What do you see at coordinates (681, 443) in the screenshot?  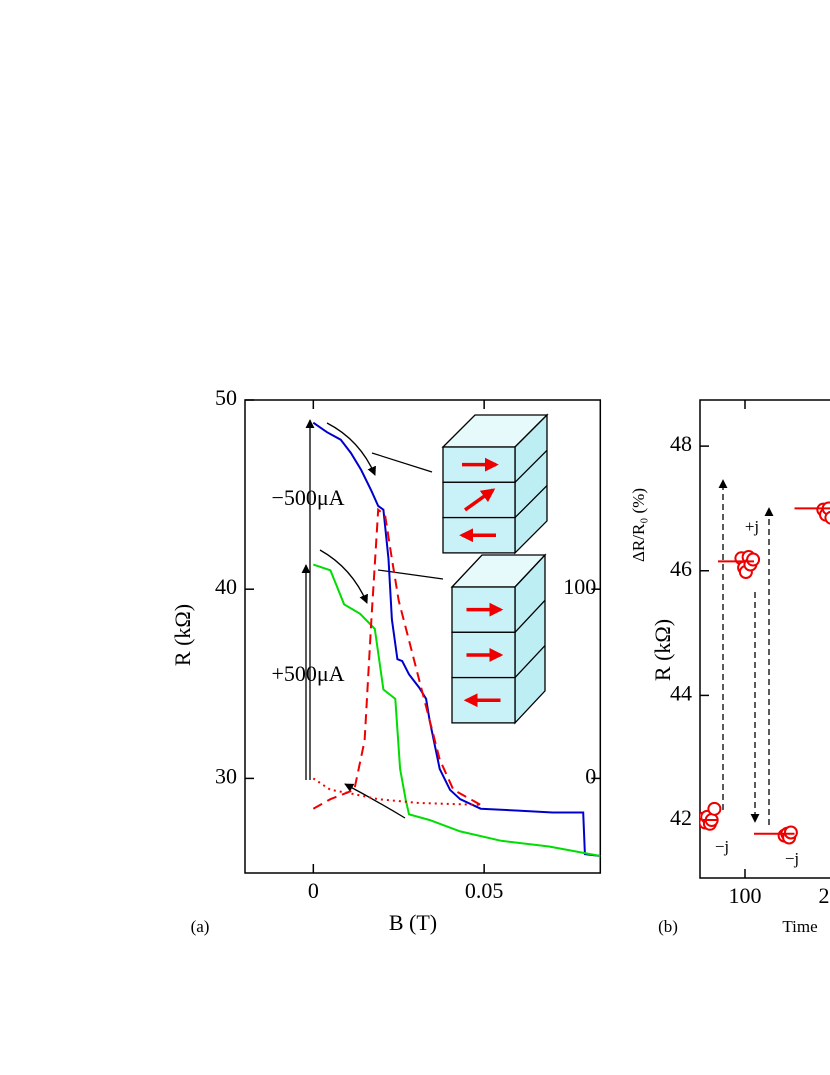 I see `y-tick-label: 48` at bounding box center [681, 443].